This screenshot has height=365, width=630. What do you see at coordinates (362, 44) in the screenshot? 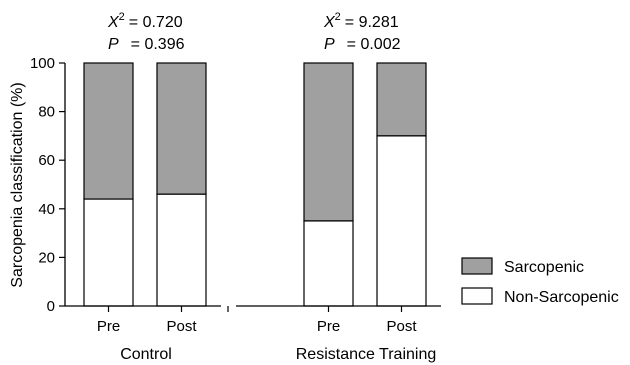
I see `p-value-label: P = 0.002` at bounding box center [362, 44].